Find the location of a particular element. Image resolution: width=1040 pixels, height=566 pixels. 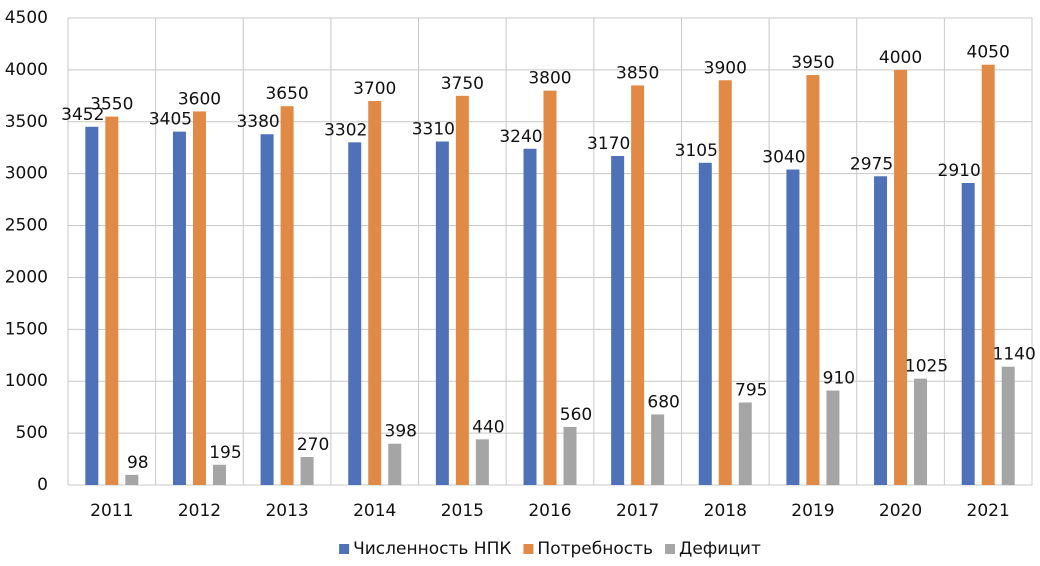

data-label: 3600 is located at coordinates (199, 99).